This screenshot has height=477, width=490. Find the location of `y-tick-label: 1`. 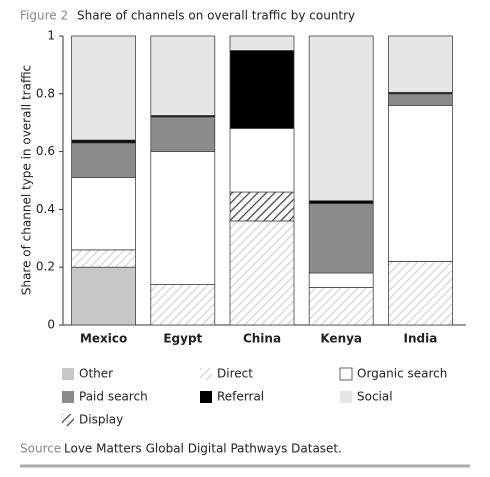

y-tick-label: 1 is located at coordinates (51, 36).